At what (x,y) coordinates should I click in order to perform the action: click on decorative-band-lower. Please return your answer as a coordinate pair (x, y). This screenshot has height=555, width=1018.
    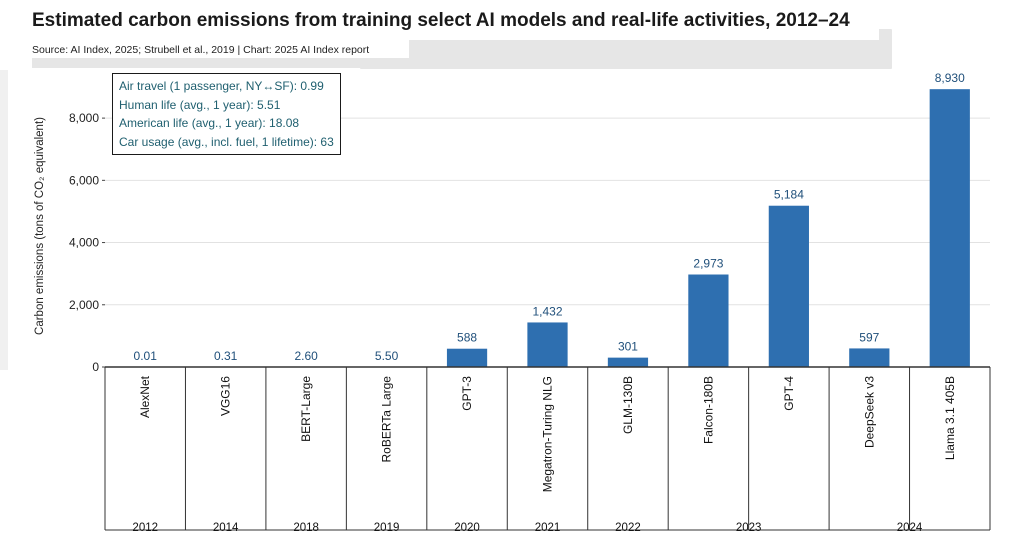
    Looking at the image, I should click on (462, 63).